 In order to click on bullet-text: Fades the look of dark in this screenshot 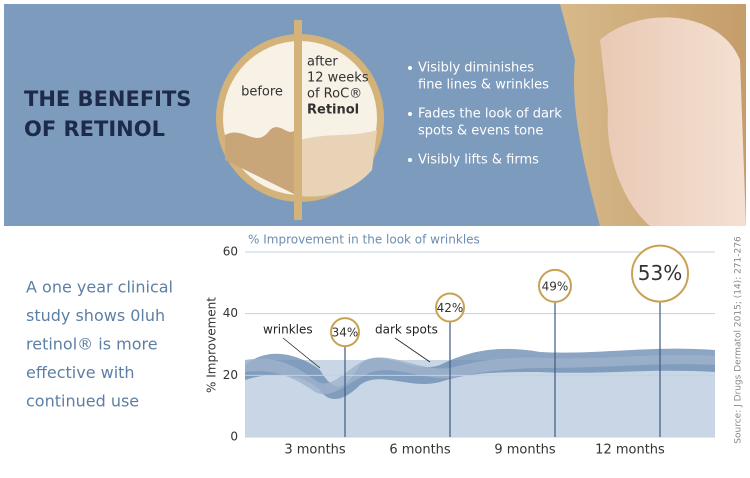, I will do `click(490, 114)`.